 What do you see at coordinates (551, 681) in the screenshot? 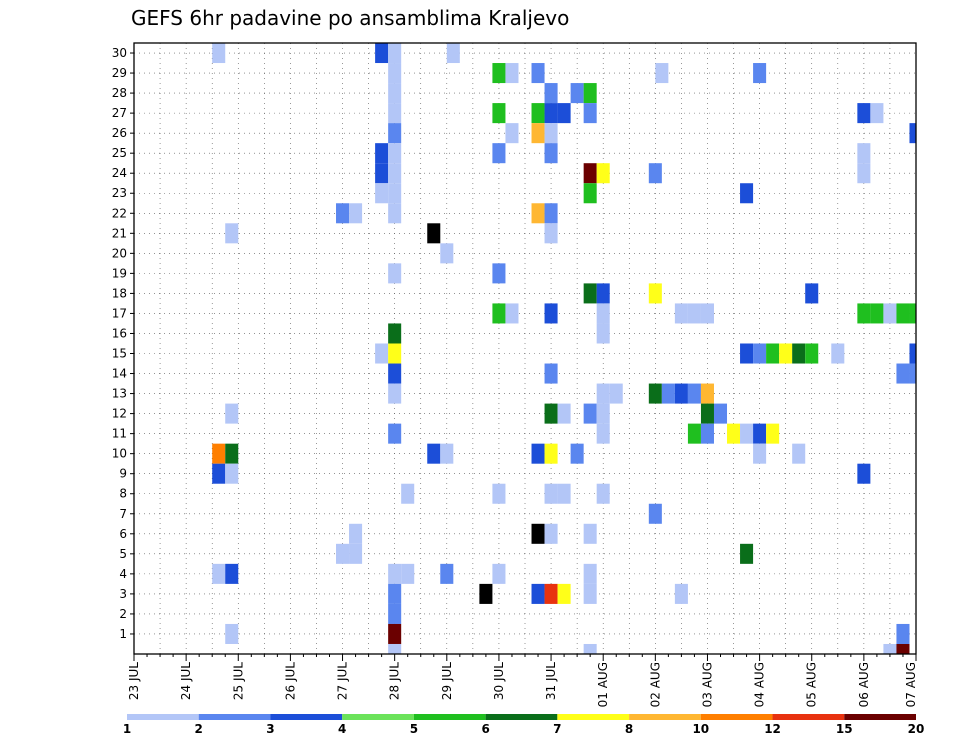
I see `x-tick-label: 31 JUL` at bounding box center [551, 681].